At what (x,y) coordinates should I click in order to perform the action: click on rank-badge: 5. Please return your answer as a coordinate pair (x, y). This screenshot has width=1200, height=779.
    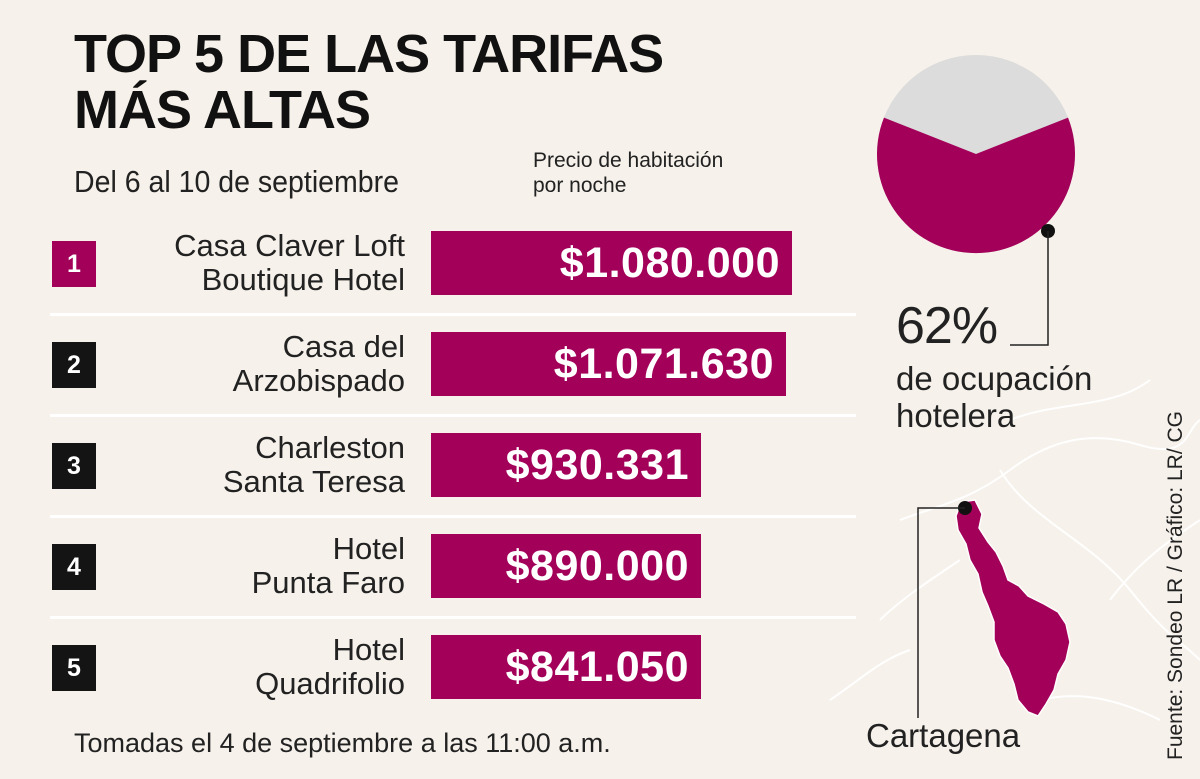
    Looking at the image, I should click on (74, 668).